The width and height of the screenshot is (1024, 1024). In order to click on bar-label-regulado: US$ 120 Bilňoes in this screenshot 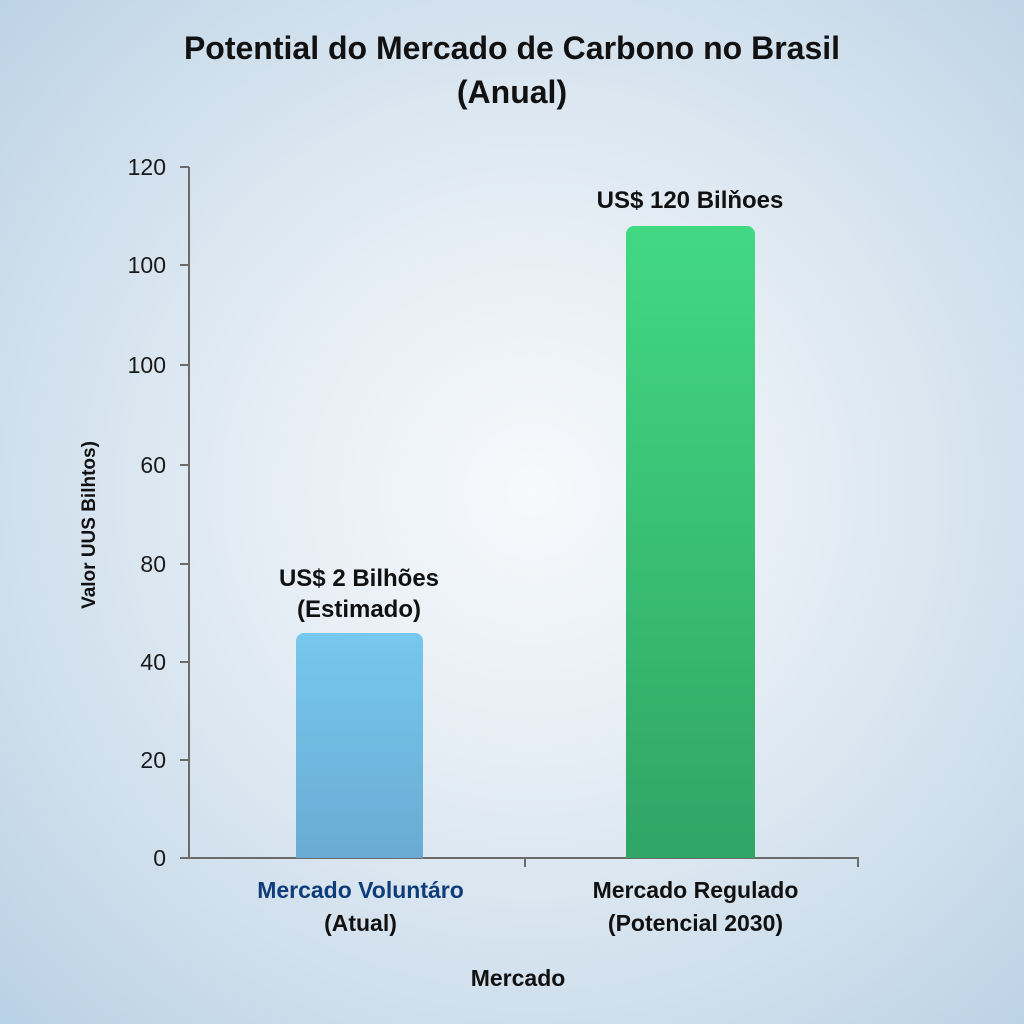, I will do `click(690, 200)`.